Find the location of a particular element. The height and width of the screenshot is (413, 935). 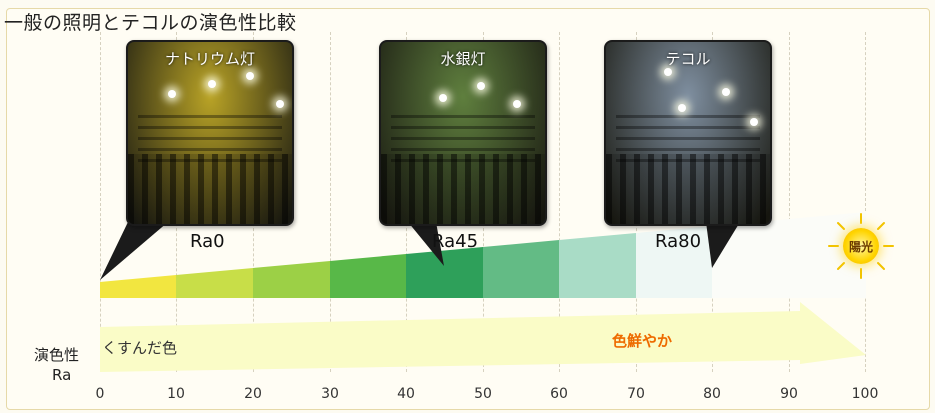

photo-tecol-lamp: テコル is located at coordinates (688, 133).